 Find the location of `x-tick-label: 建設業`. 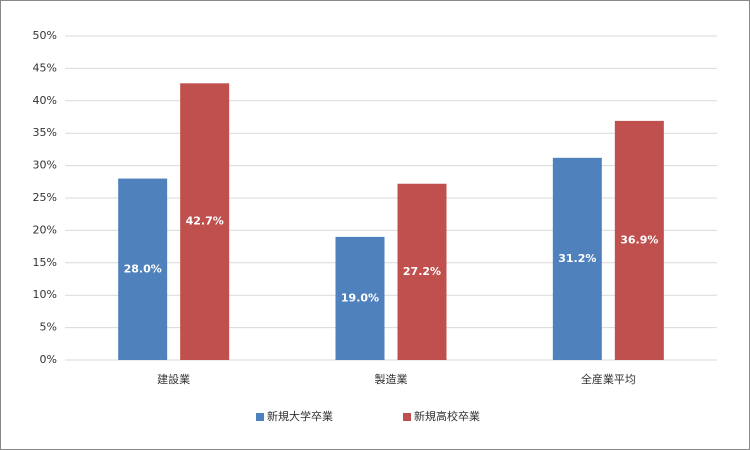

x-tick-label: 建設業 is located at coordinates (173, 379).